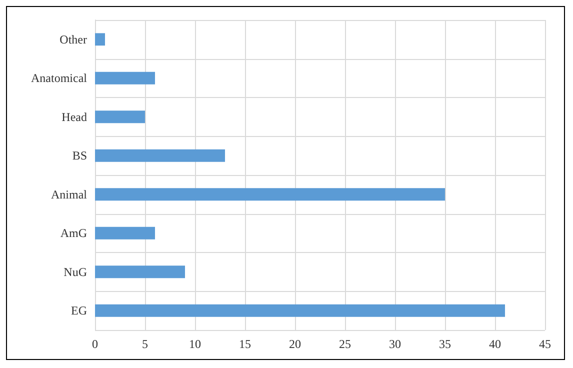  I want to click on x-tick-label: 40, so click(495, 344).